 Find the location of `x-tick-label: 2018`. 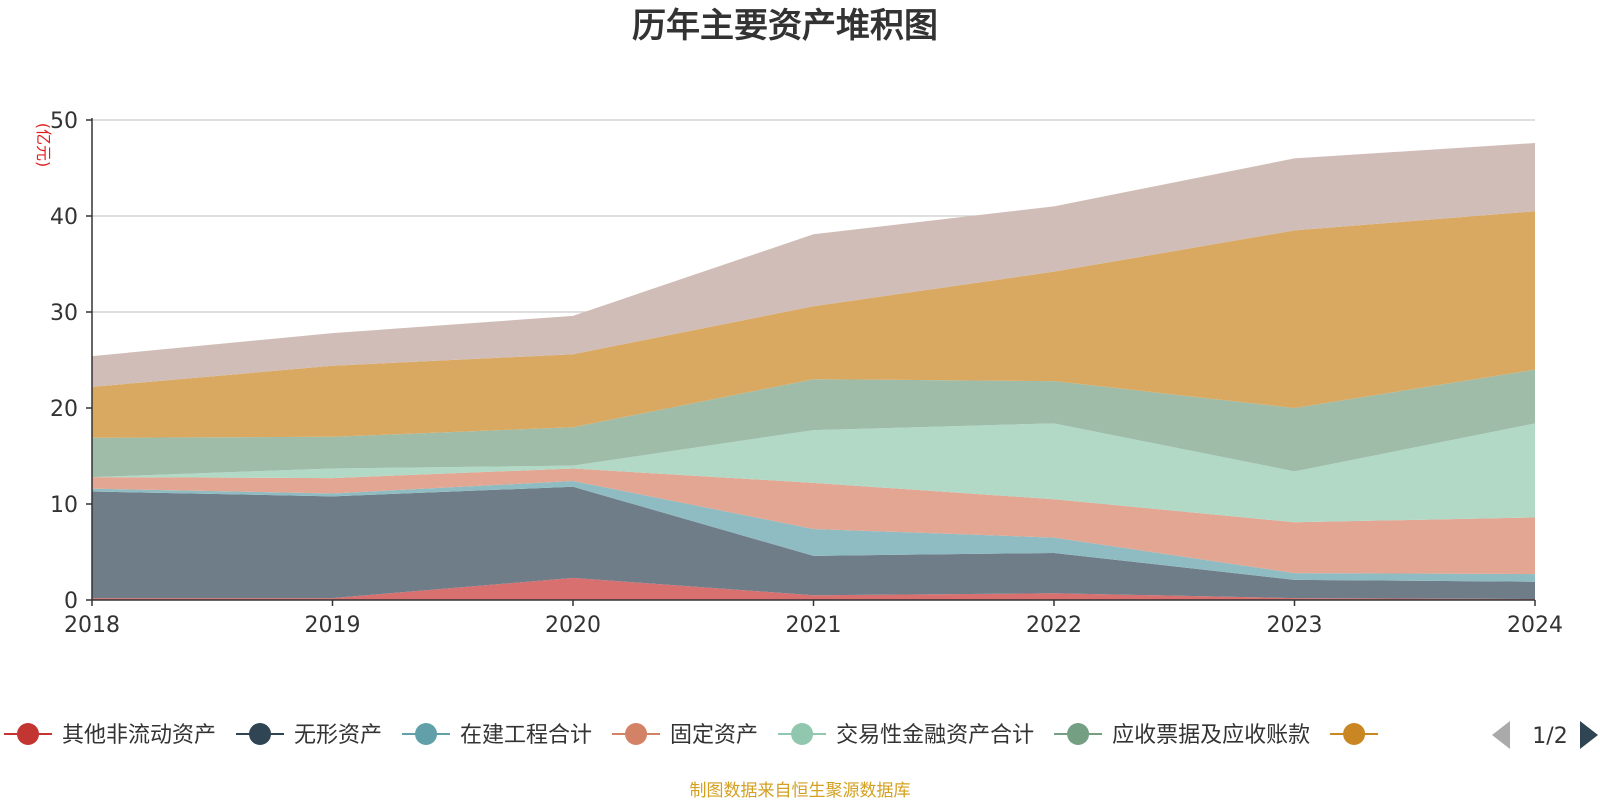

x-tick-label: 2018 is located at coordinates (92, 625).